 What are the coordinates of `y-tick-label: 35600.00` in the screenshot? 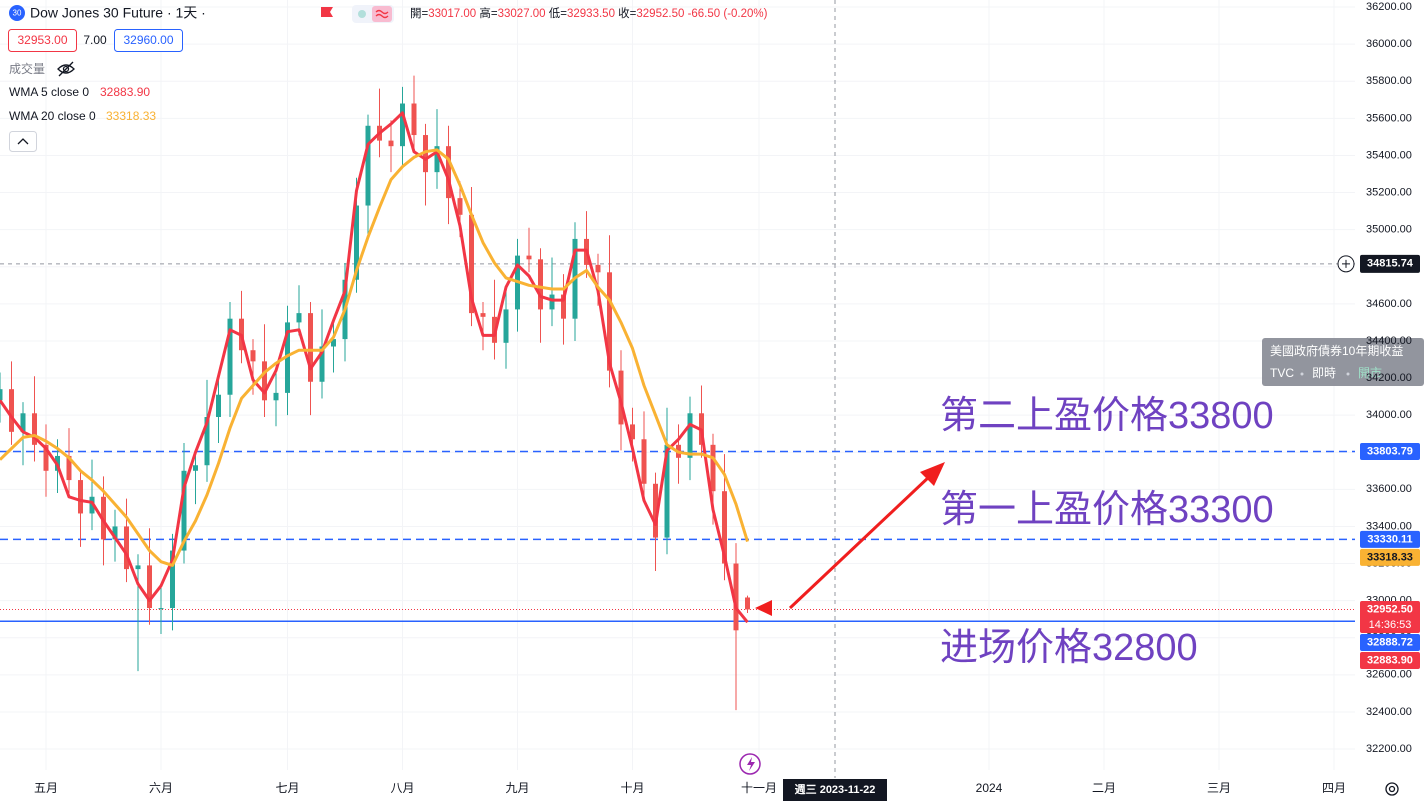 It's located at (1389, 118).